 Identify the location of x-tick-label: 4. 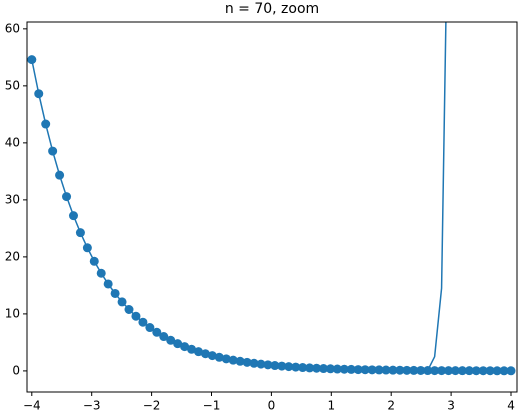
(511, 406).